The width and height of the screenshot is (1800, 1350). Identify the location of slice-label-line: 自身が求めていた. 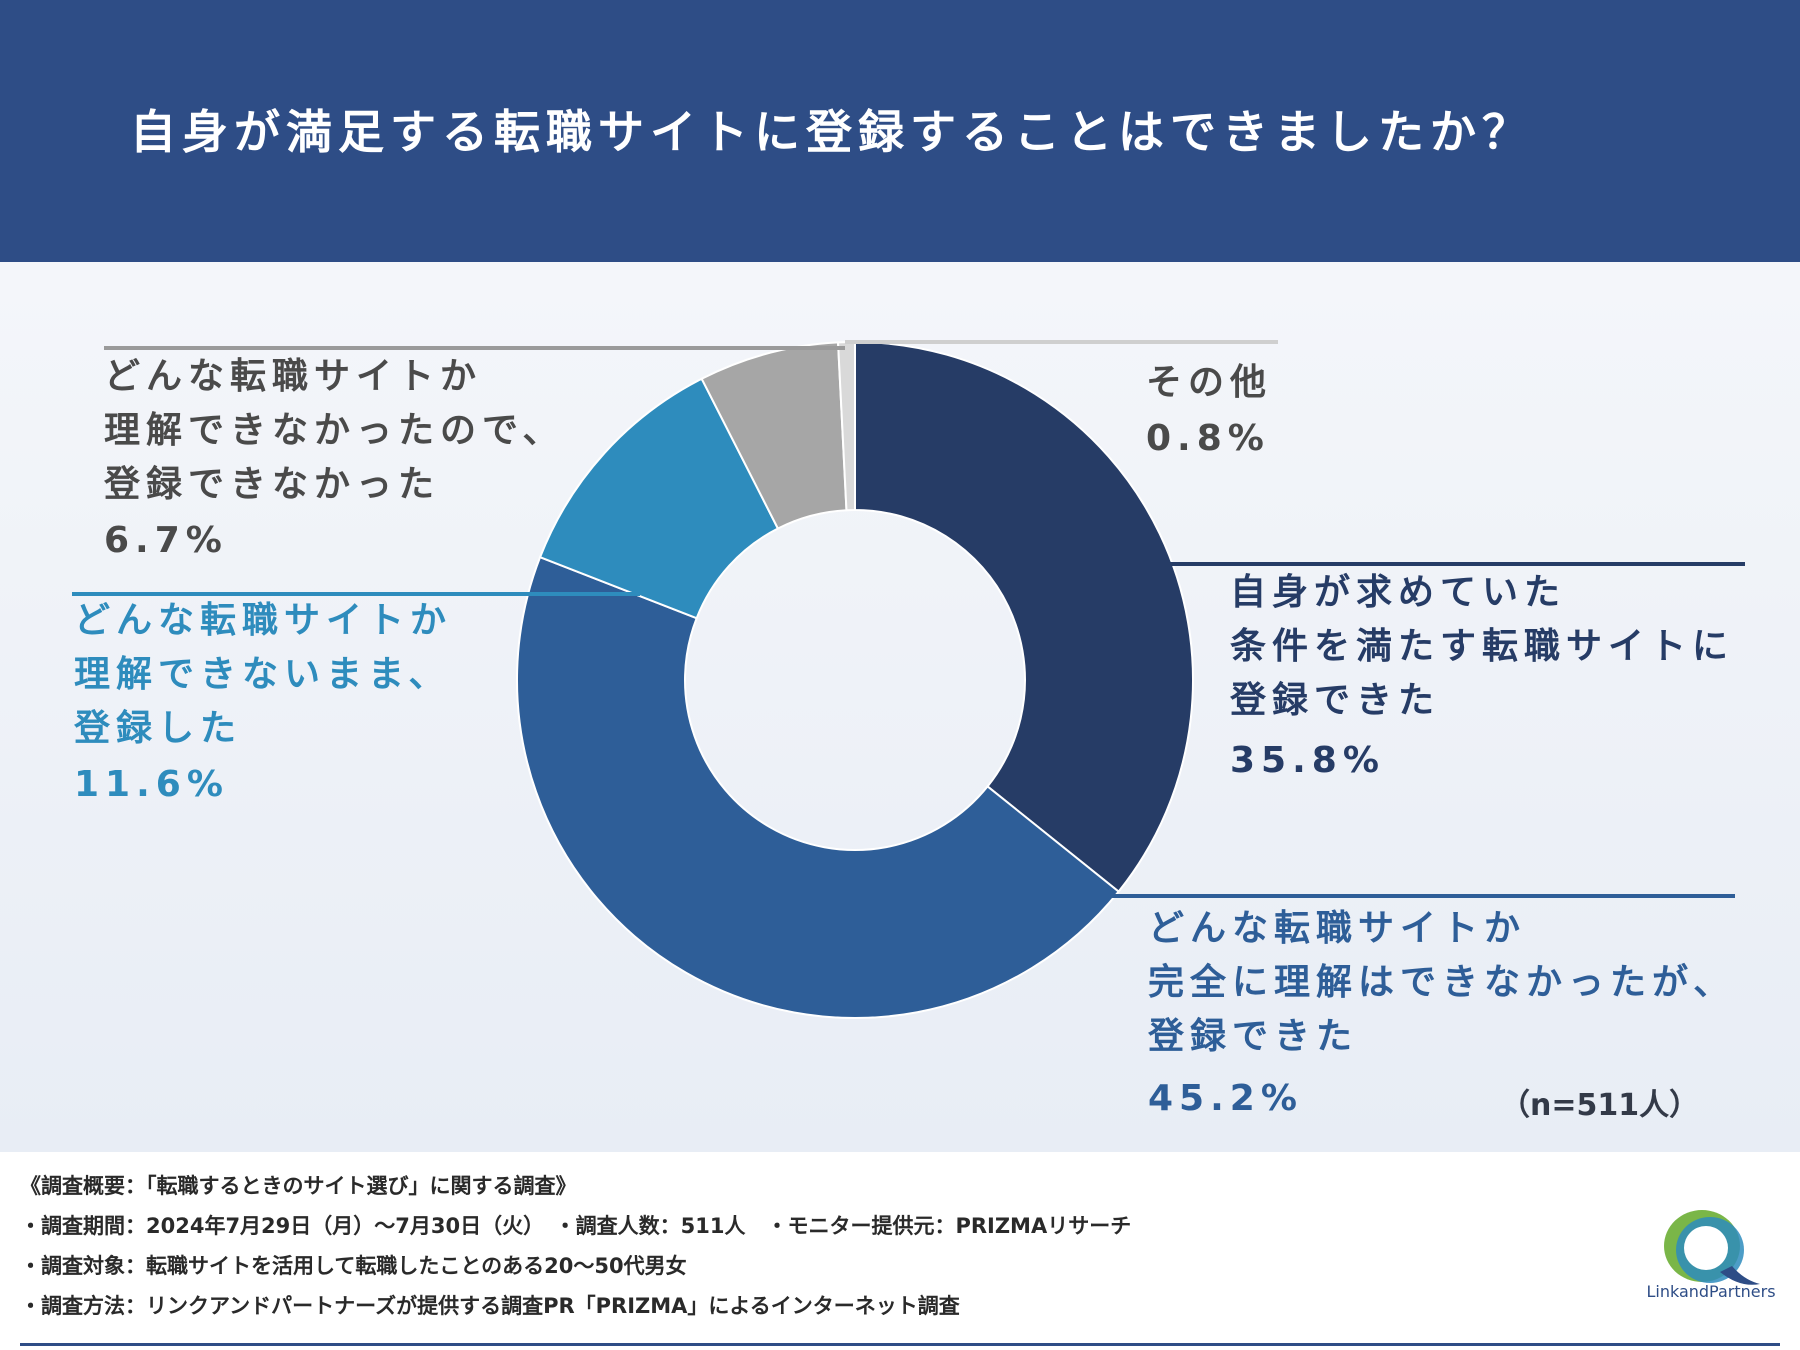
(1398, 592).